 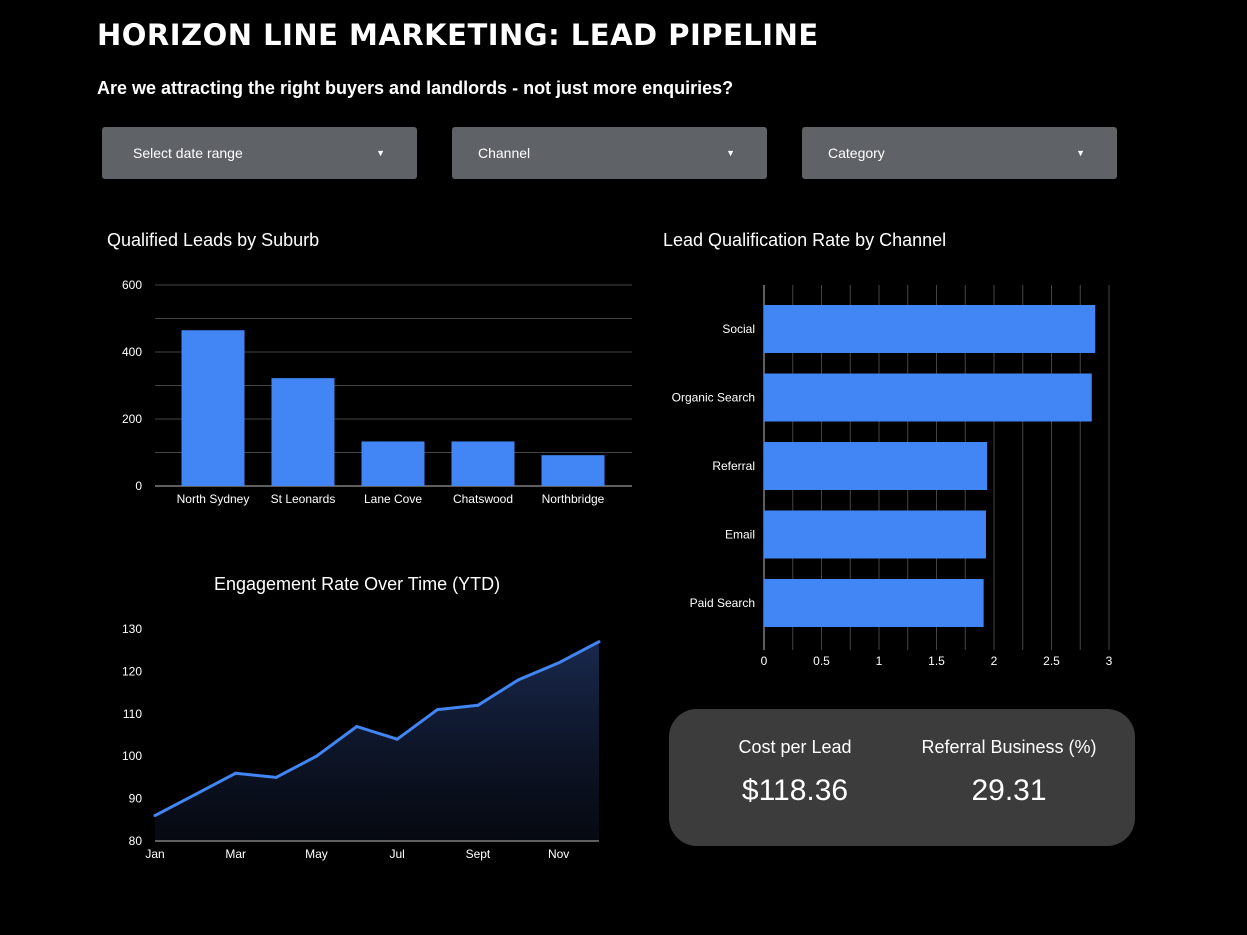 What do you see at coordinates (136, 841) in the screenshot?
I see `y-tick-label: 80` at bounding box center [136, 841].